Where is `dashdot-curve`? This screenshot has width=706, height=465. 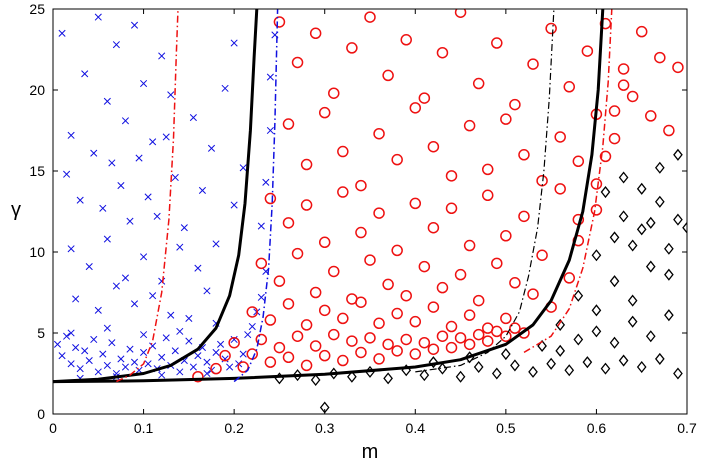
dashdot-curve is located at coordinates (568, 181).